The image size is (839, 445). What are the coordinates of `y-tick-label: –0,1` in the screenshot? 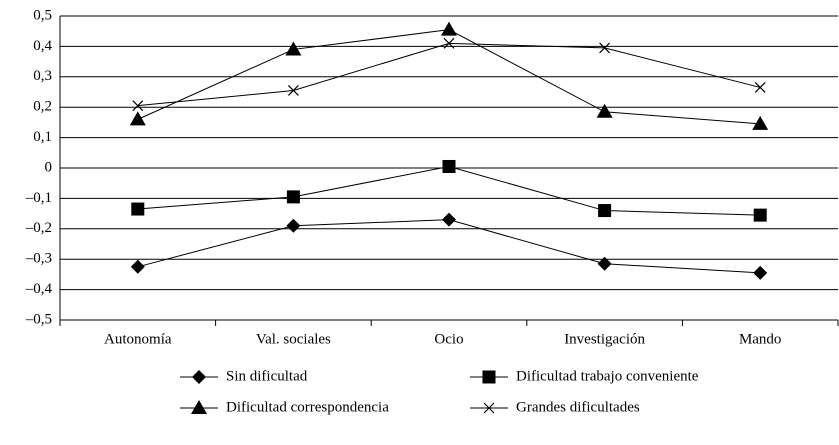 It's located at (38, 198).